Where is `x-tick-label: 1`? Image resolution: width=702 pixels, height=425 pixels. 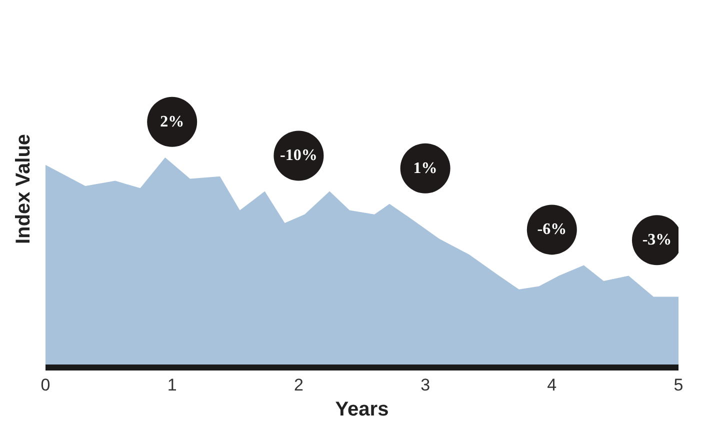
x-tick-label: 1 is located at coordinates (172, 385).